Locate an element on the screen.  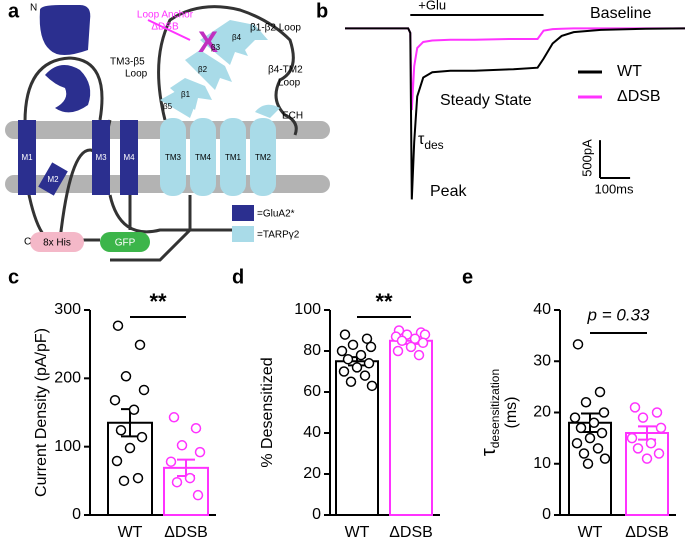
y-axis-label: % Desensitized is located at coordinates (267, 412).